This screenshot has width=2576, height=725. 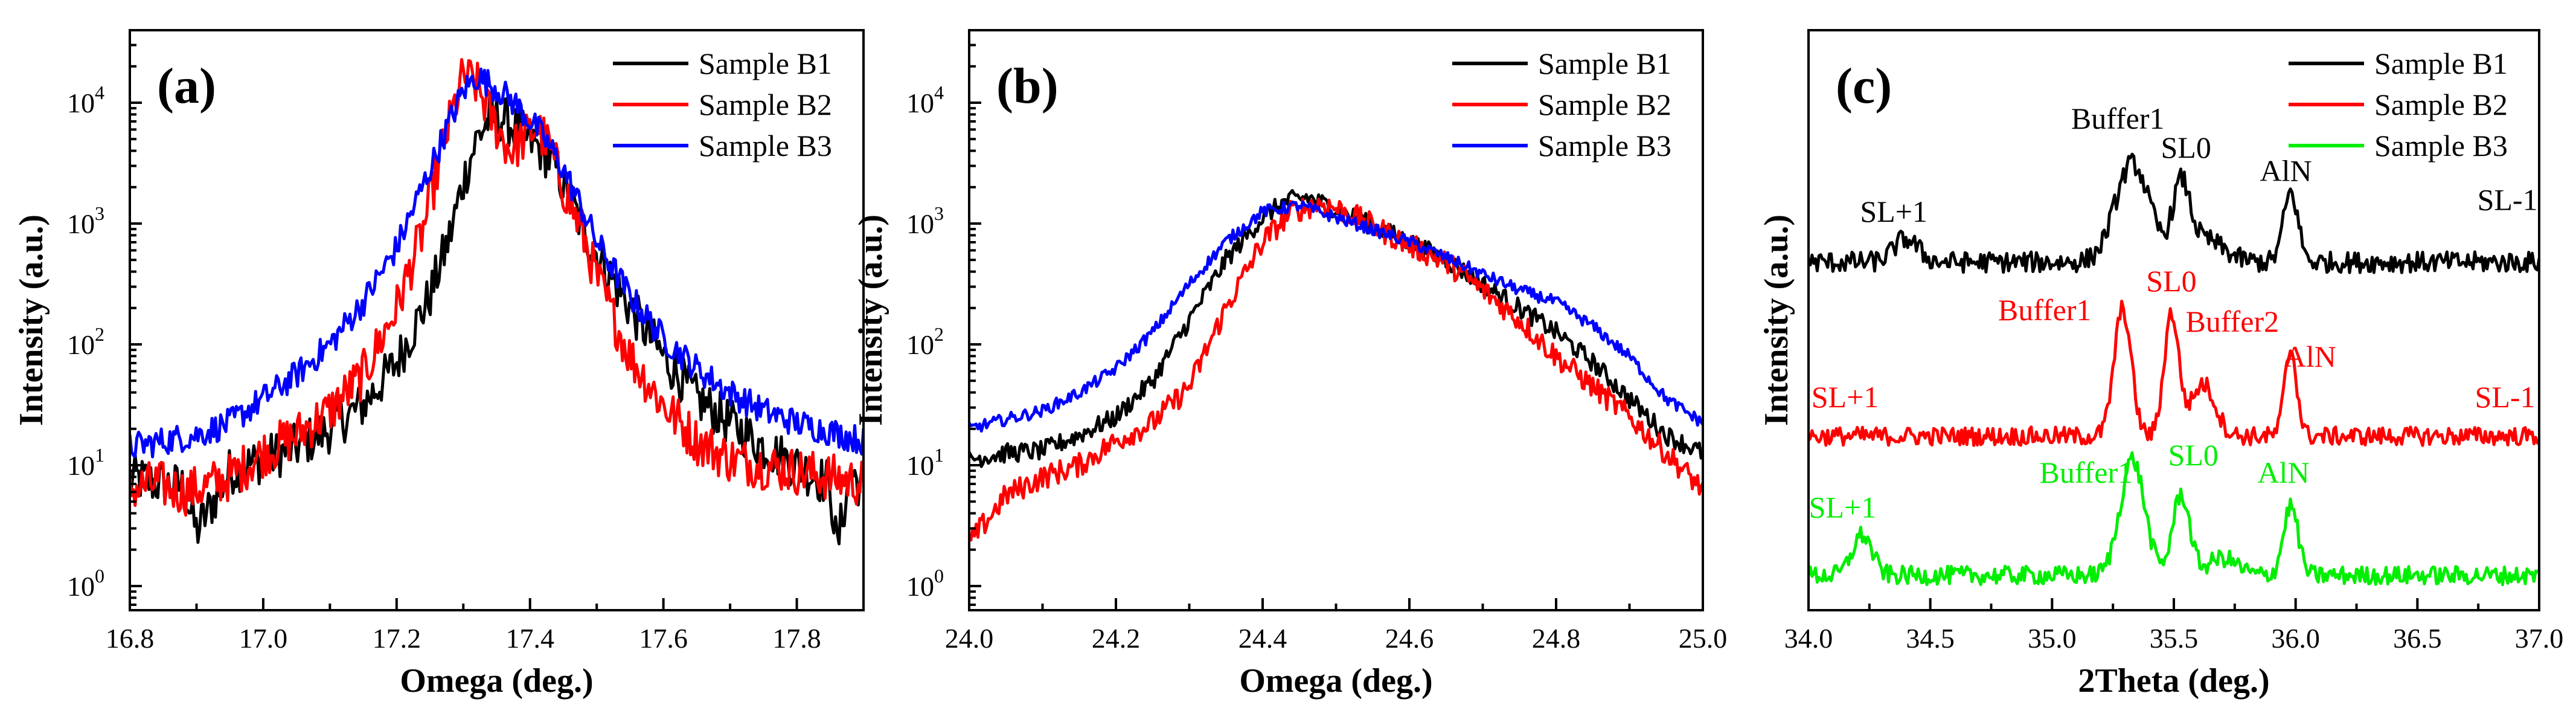 I want to click on x-axis-title: 2Theta (deg.), so click(x=2173, y=681).